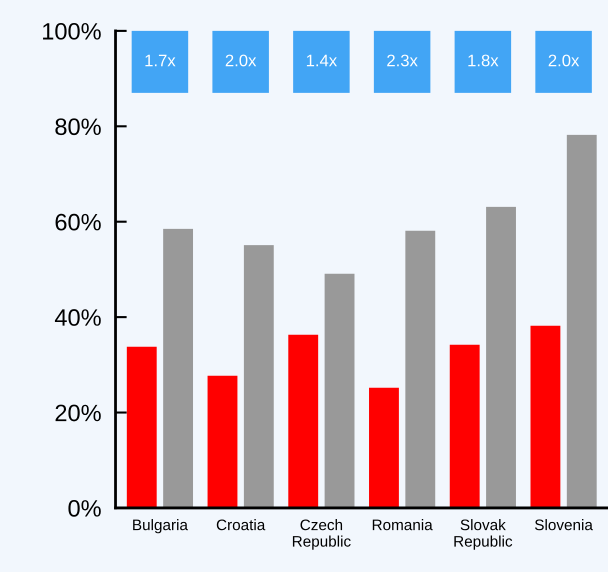 This screenshot has height=572, width=608. What do you see at coordinates (72, 31) in the screenshot?
I see `y-tick-label: 100%` at bounding box center [72, 31].